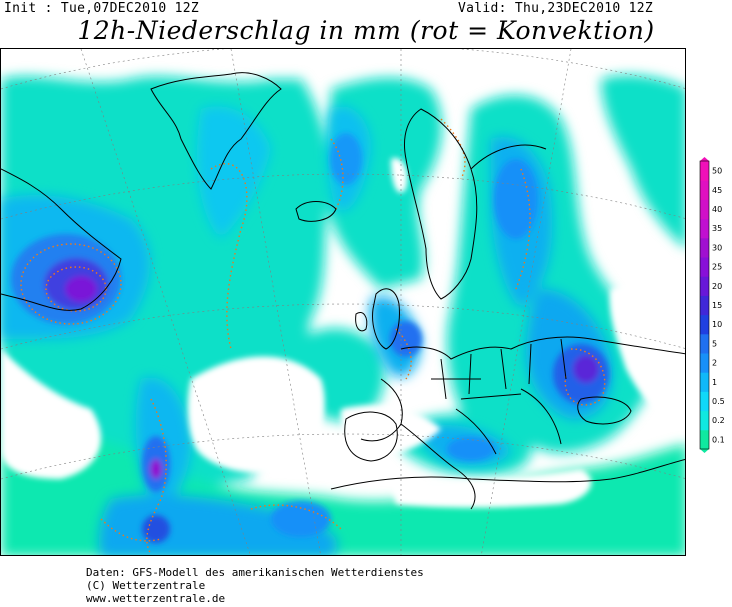  I want to click on legend-border, so click(704, 305).